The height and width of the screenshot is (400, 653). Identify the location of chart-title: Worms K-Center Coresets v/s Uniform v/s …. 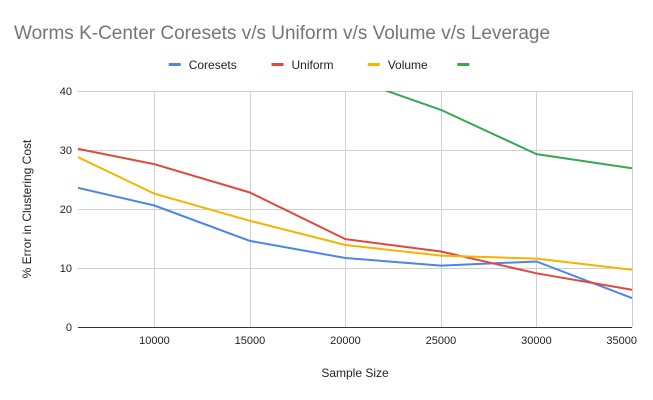
(282, 33).